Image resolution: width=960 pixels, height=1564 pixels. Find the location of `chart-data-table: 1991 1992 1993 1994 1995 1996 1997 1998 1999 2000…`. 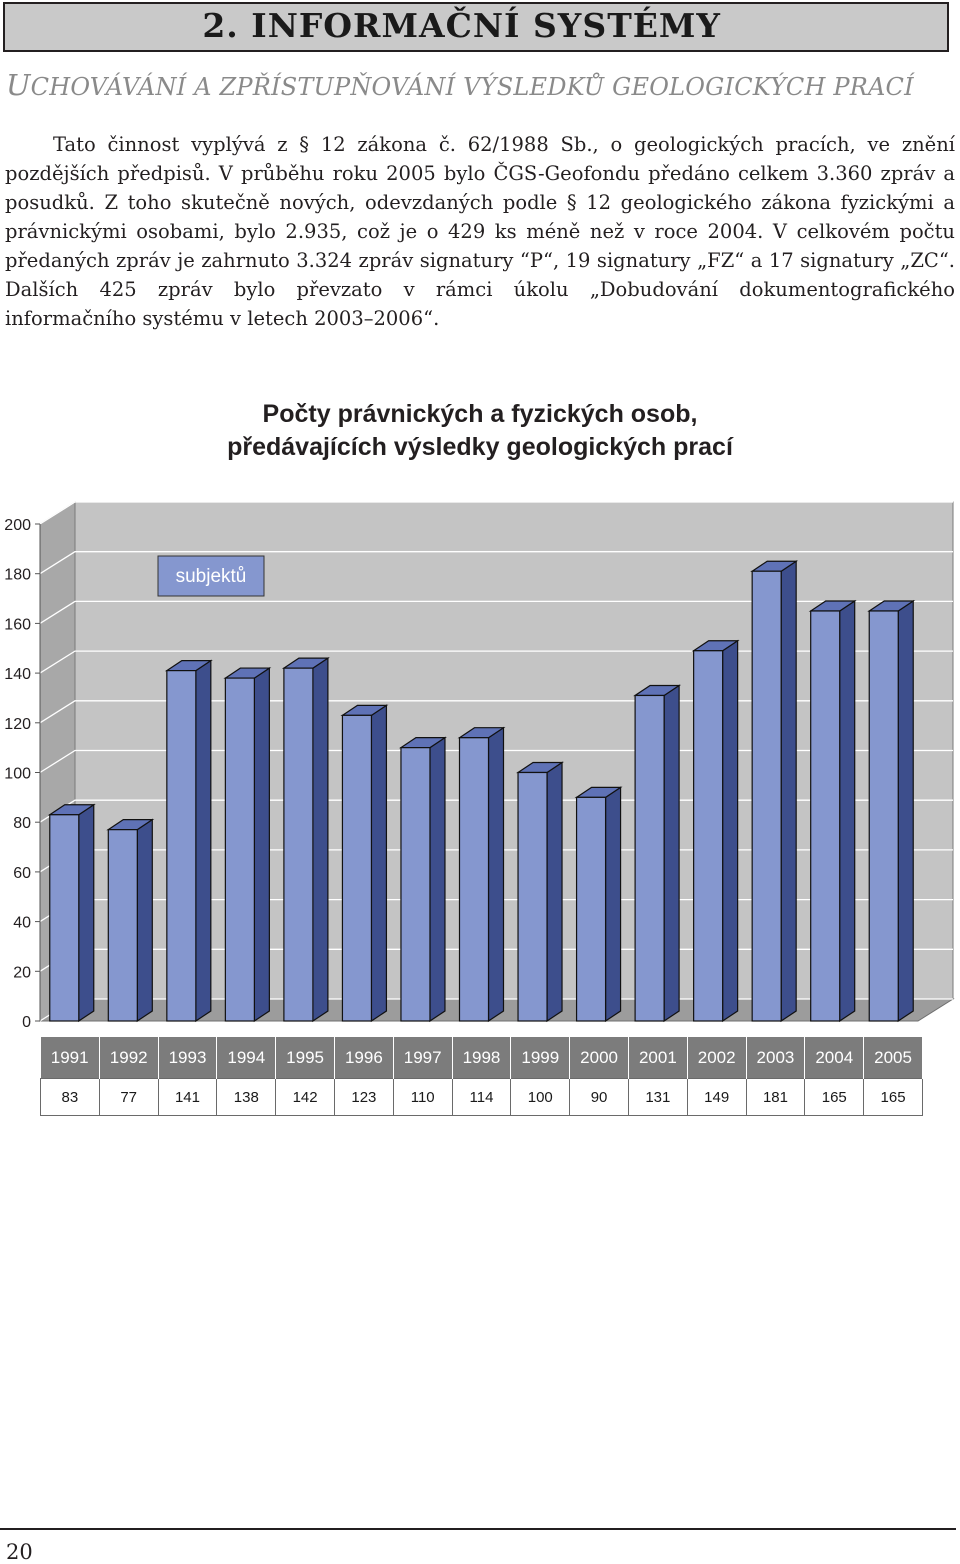

chart-data-table: 1991 1992 1993 1994 1995 1996 1997 1998 1999 2000… is located at coordinates (481, 1076).